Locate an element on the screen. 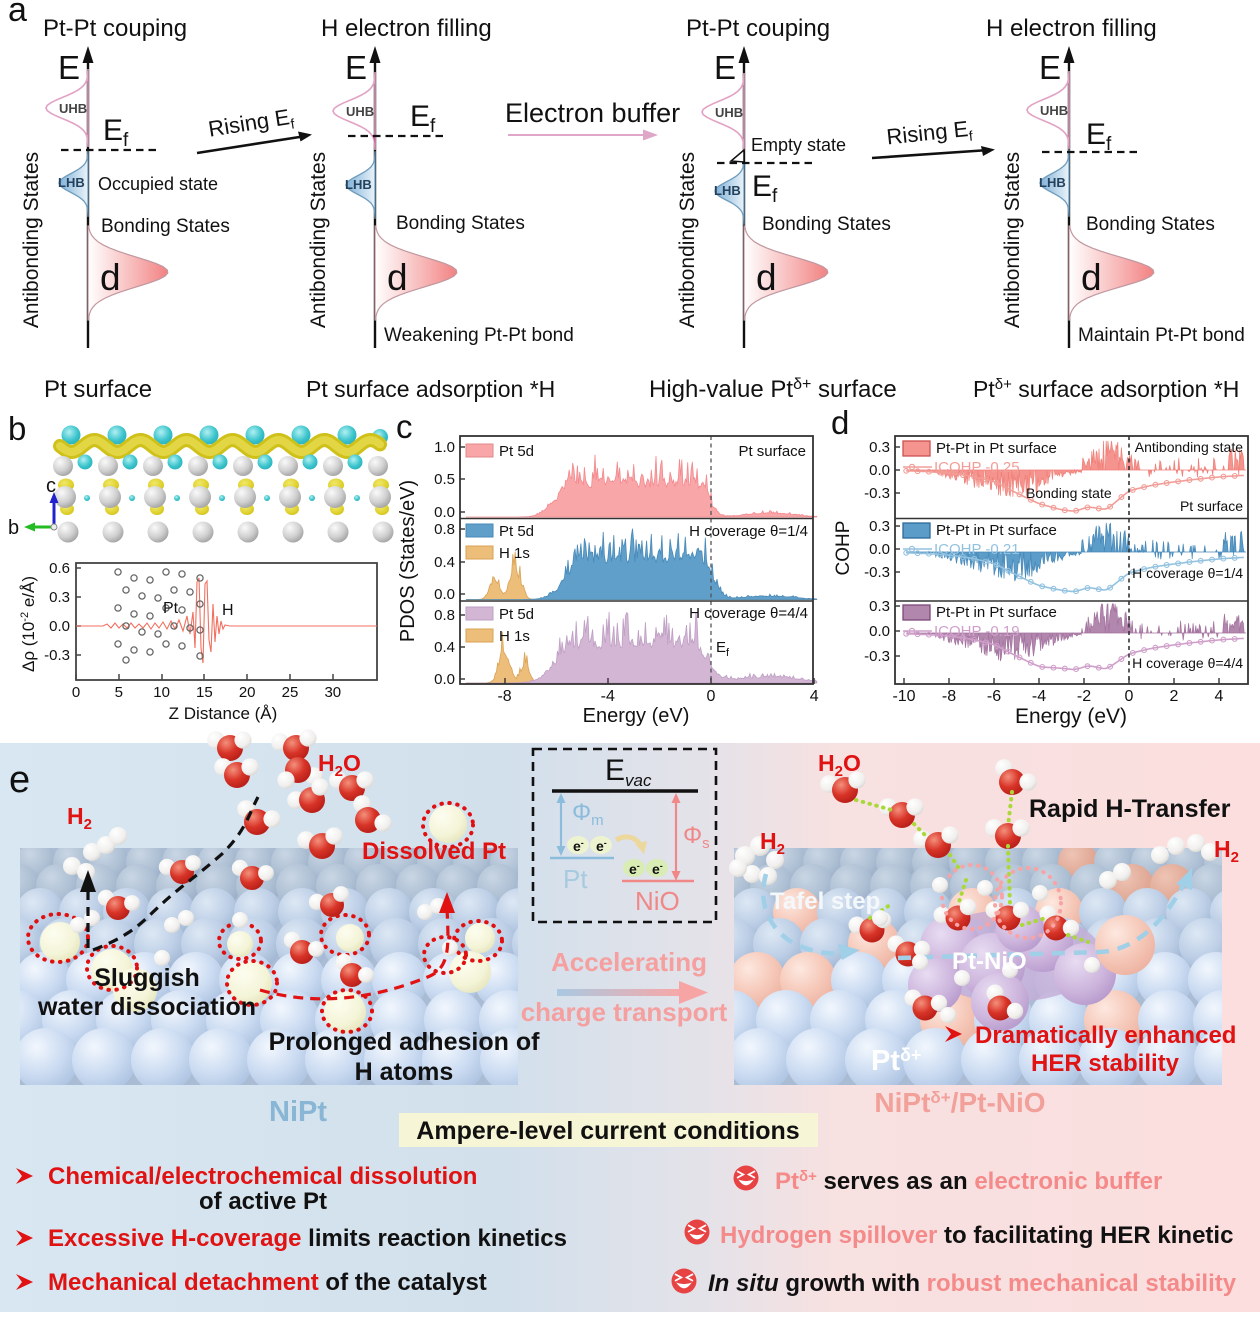  svg-text: Weakening Pt-Pt bond is located at coordinates (479, 335).